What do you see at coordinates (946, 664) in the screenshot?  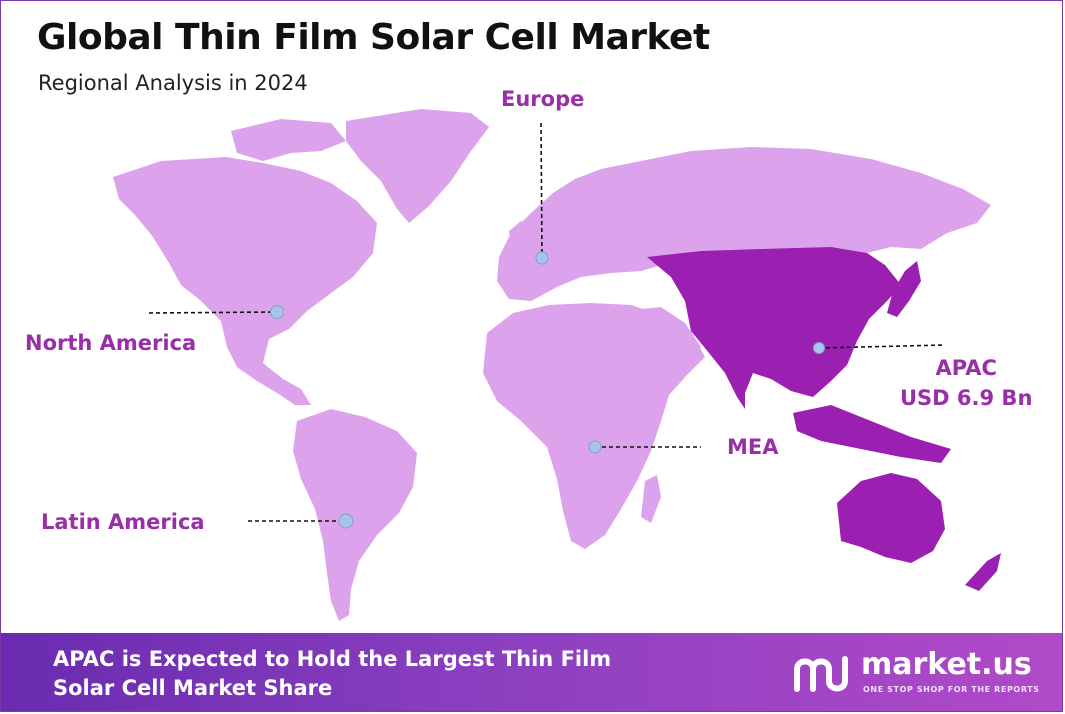 I see `brand-name: market.us` at bounding box center [946, 664].